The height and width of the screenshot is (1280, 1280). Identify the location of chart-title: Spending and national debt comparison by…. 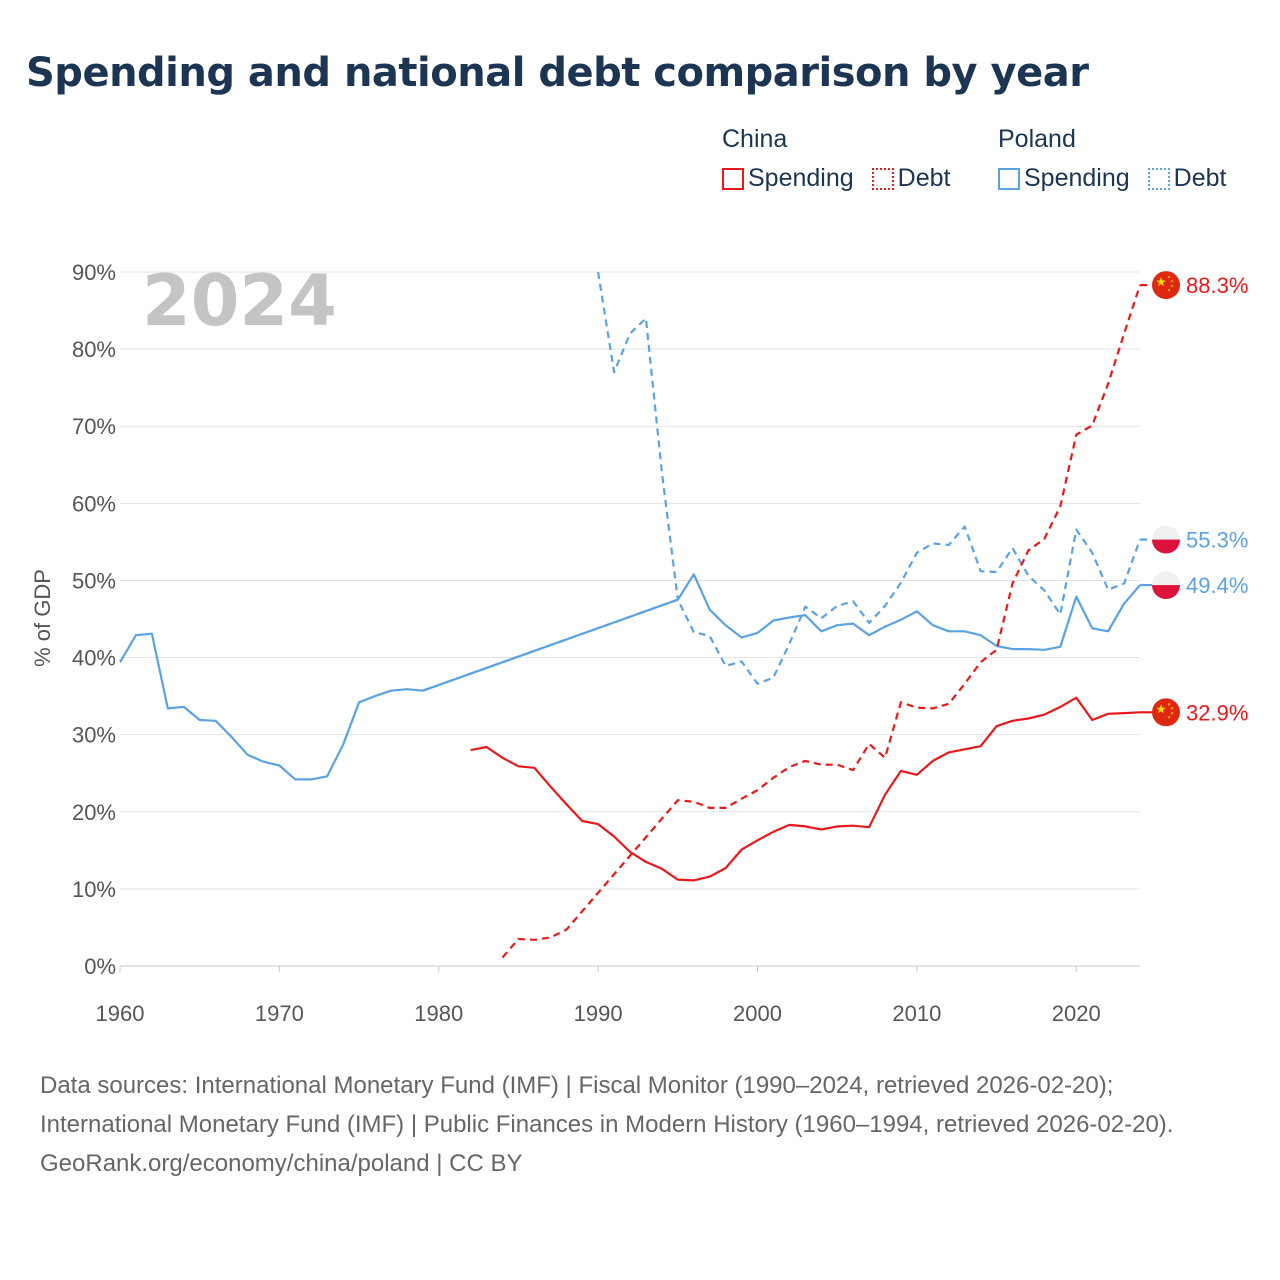
(557, 73).